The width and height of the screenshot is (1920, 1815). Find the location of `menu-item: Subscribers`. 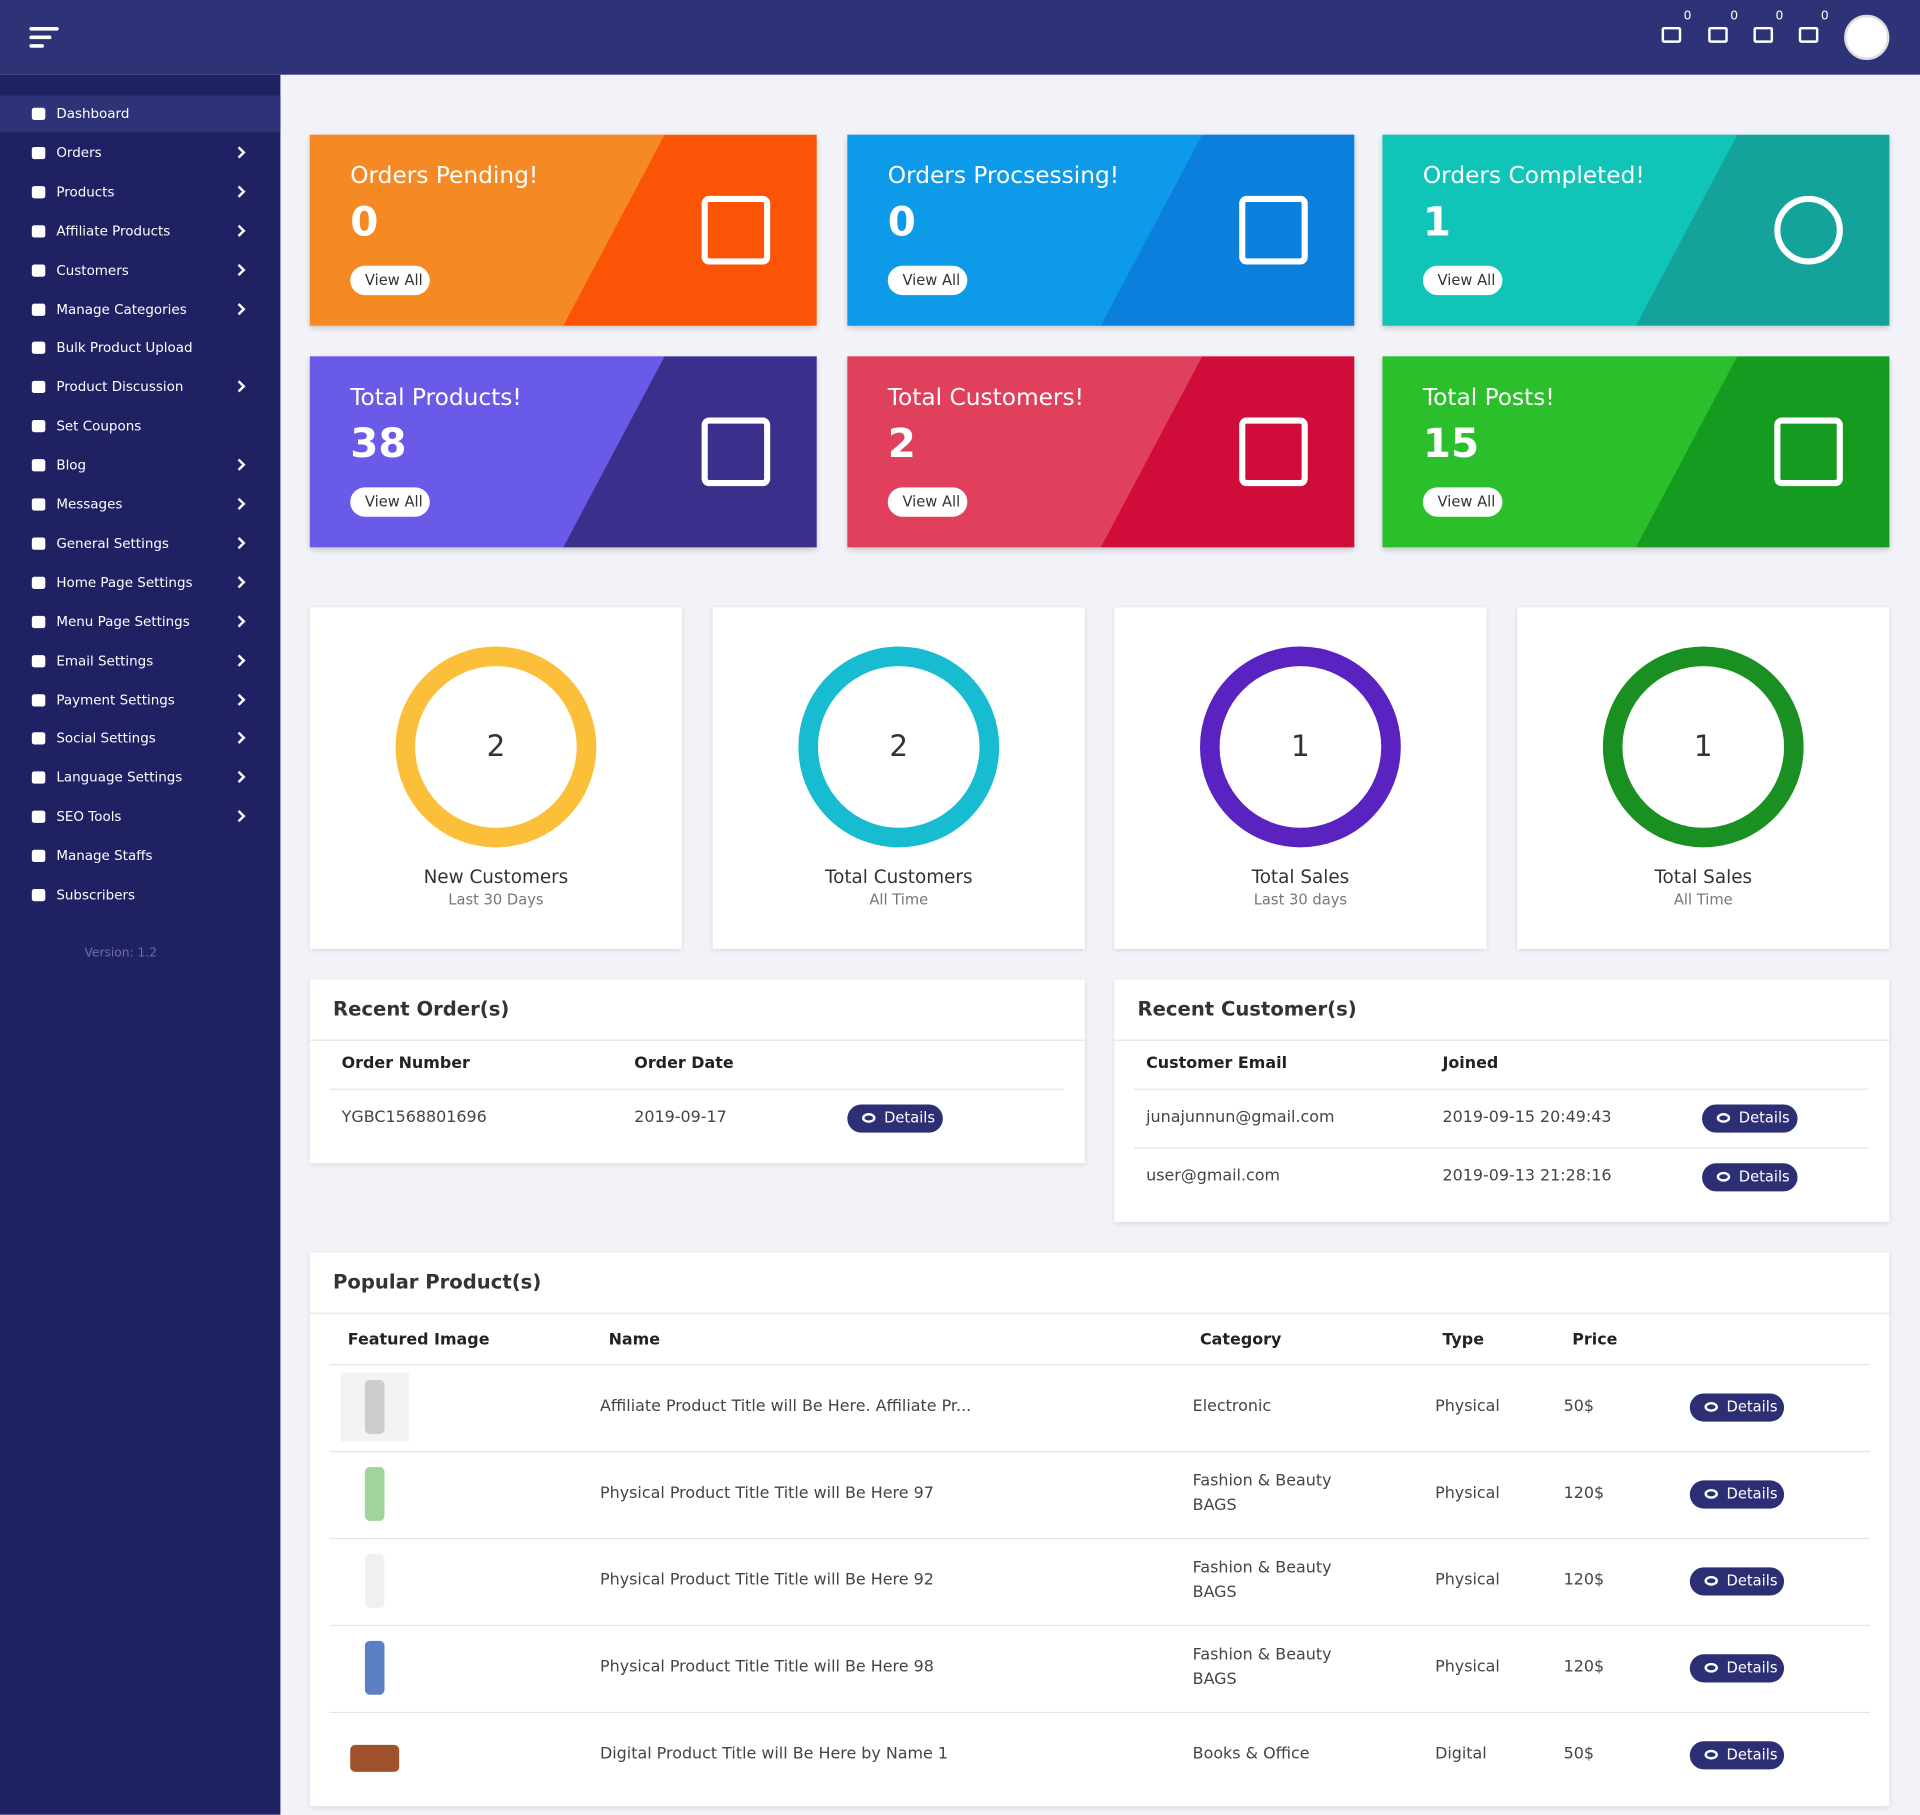

menu-item: Subscribers is located at coordinates (96, 895).